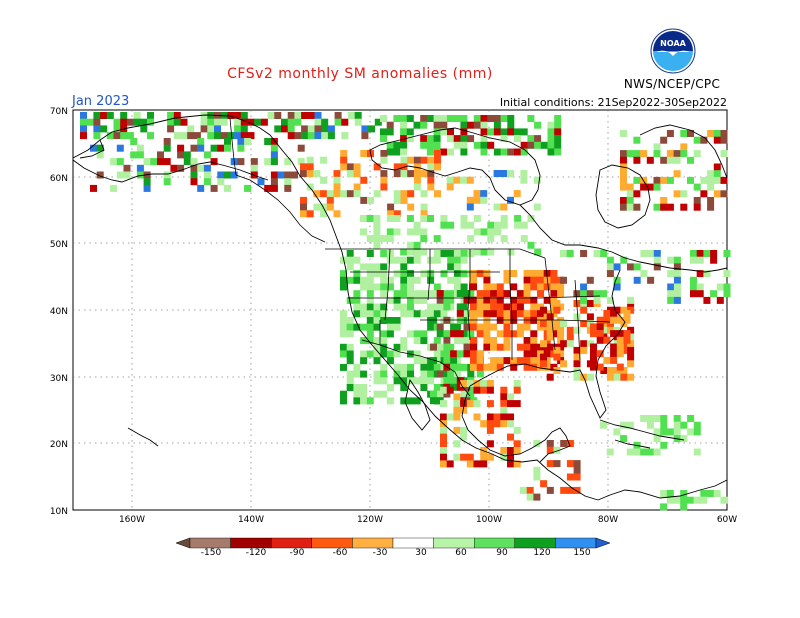 This screenshot has width=800, height=618. What do you see at coordinates (454, 543) in the screenshot?
I see `colorbar-swatch` at bounding box center [454, 543].